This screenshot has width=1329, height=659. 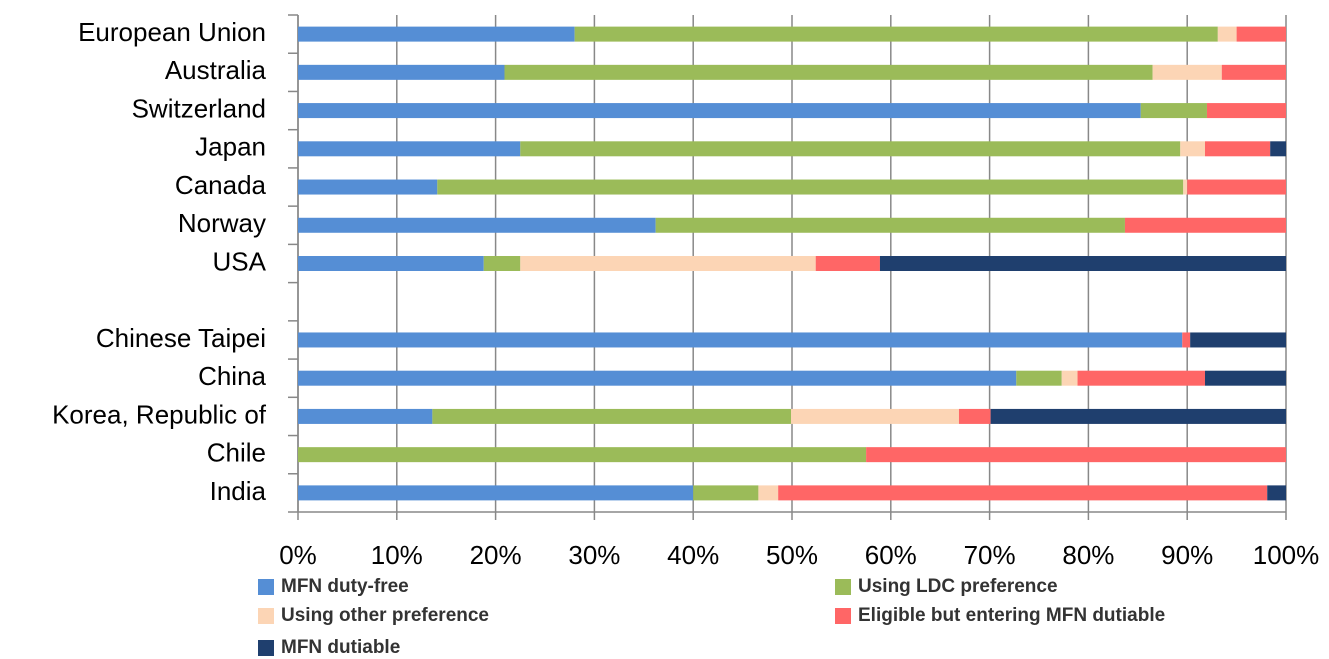 What do you see at coordinates (232, 376) in the screenshot?
I see `category-label: China` at bounding box center [232, 376].